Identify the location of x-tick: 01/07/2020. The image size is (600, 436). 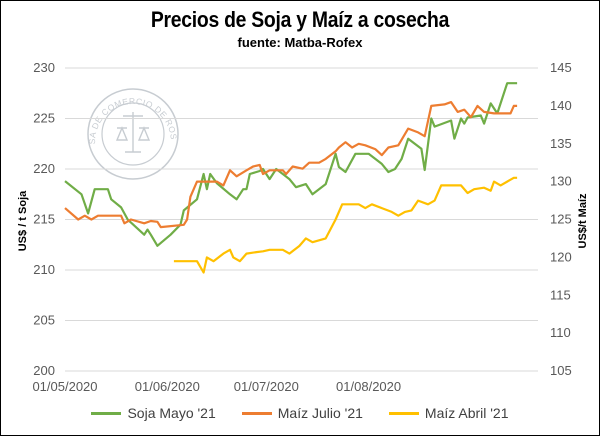
(266, 386).